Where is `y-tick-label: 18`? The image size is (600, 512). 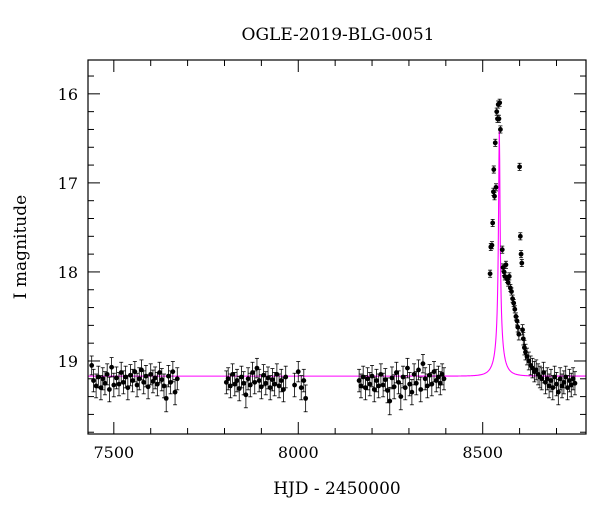 y-tick-label: 18 is located at coordinates (68, 272).